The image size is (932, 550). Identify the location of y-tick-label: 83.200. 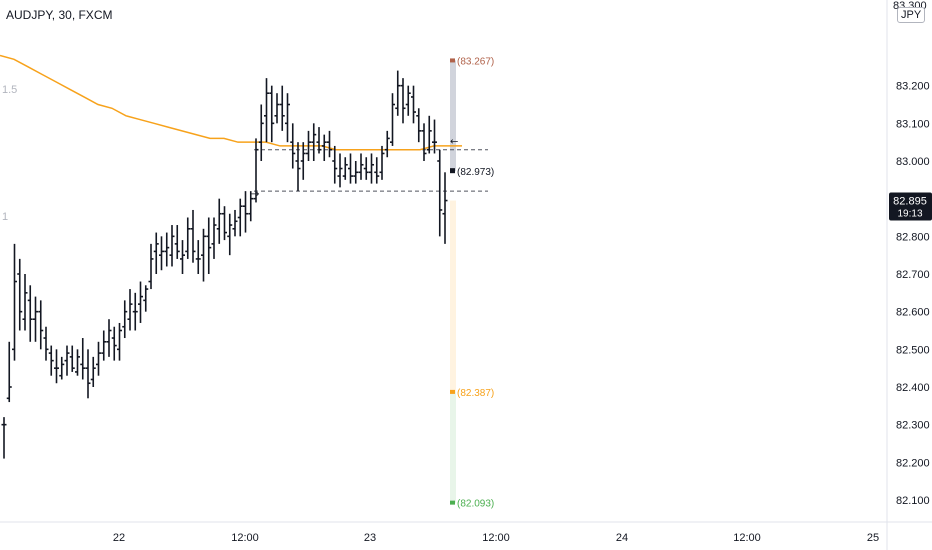
(913, 87).